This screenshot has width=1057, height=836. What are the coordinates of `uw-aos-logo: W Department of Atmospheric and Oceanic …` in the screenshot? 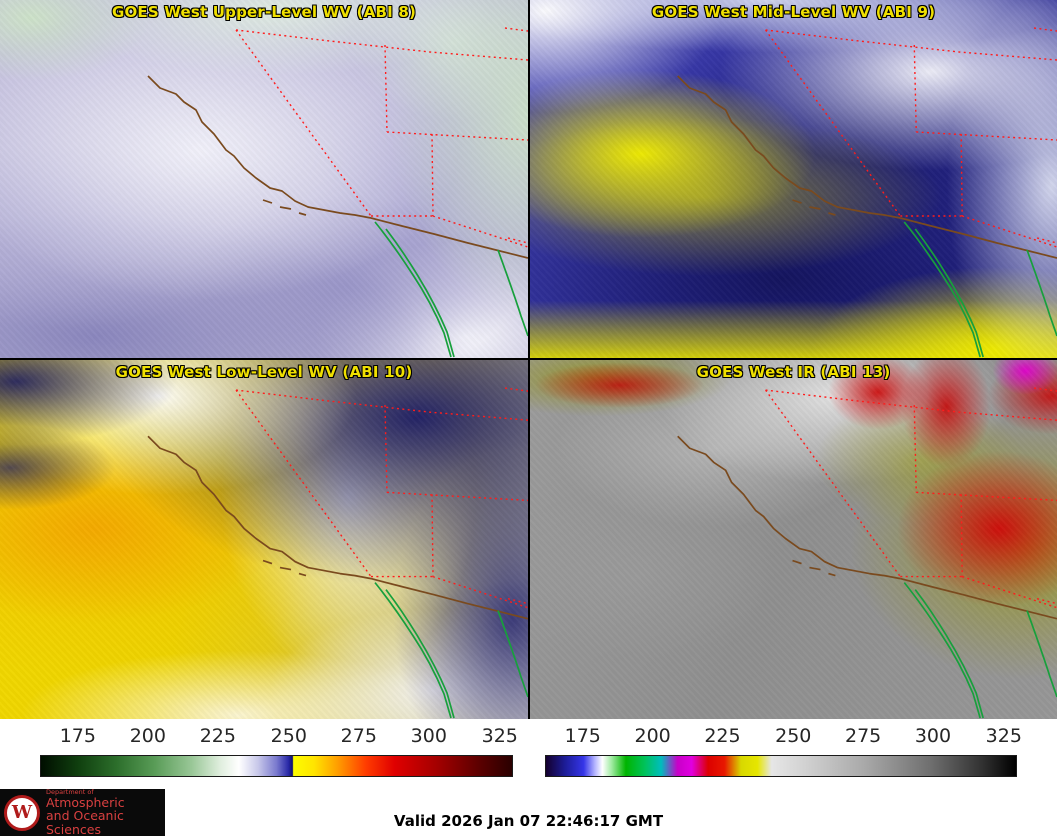 It's located at (82, 811).